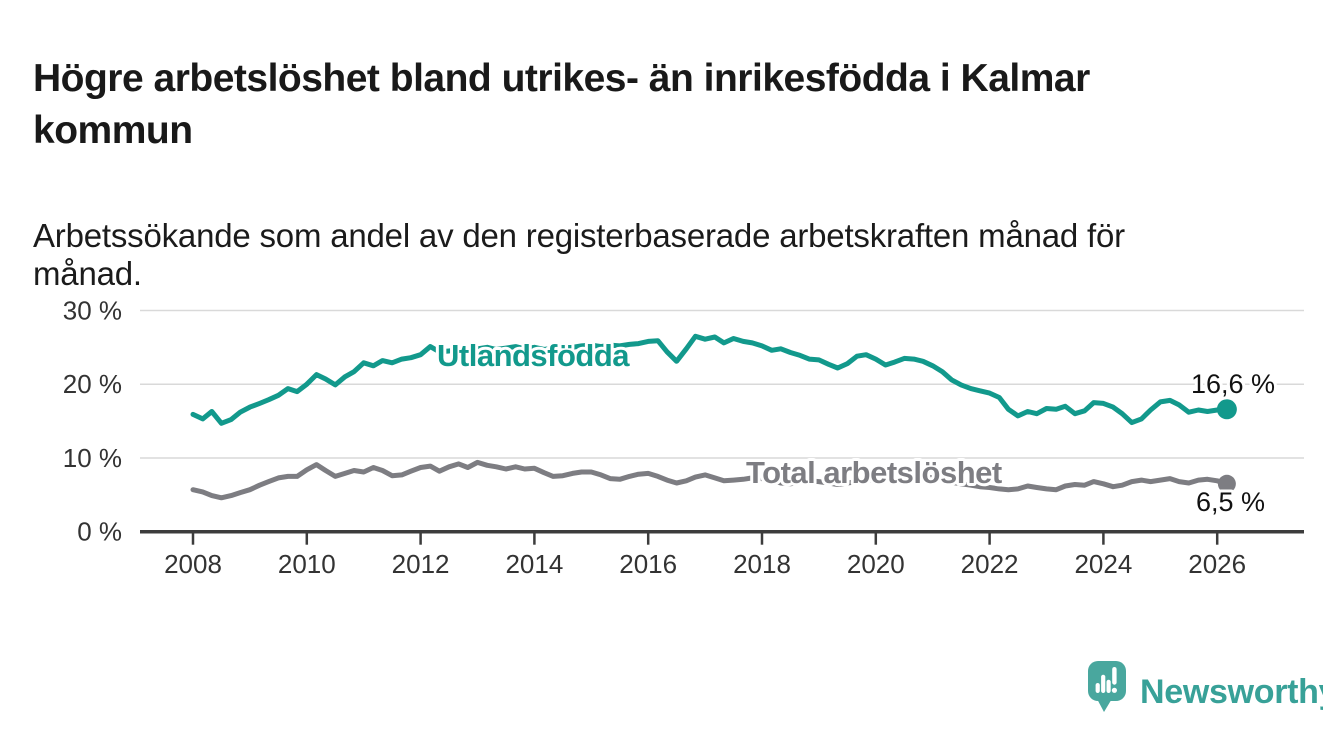 The height and width of the screenshot is (734, 1340). What do you see at coordinates (1226, 483) in the screenshot?
I see `end-dot-total-arbetsloshet` at bounding box center [1226, 483].